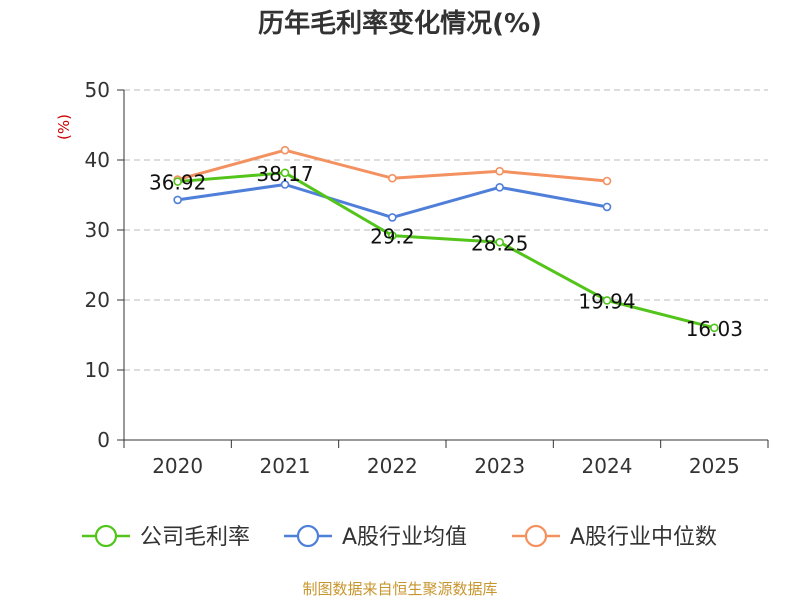 This screenshot has height=600, width=800. What do you see at coordinates (97, 370) in the screenshot?
I see `y-tick-label: 10` at bounding box center [97, 370].